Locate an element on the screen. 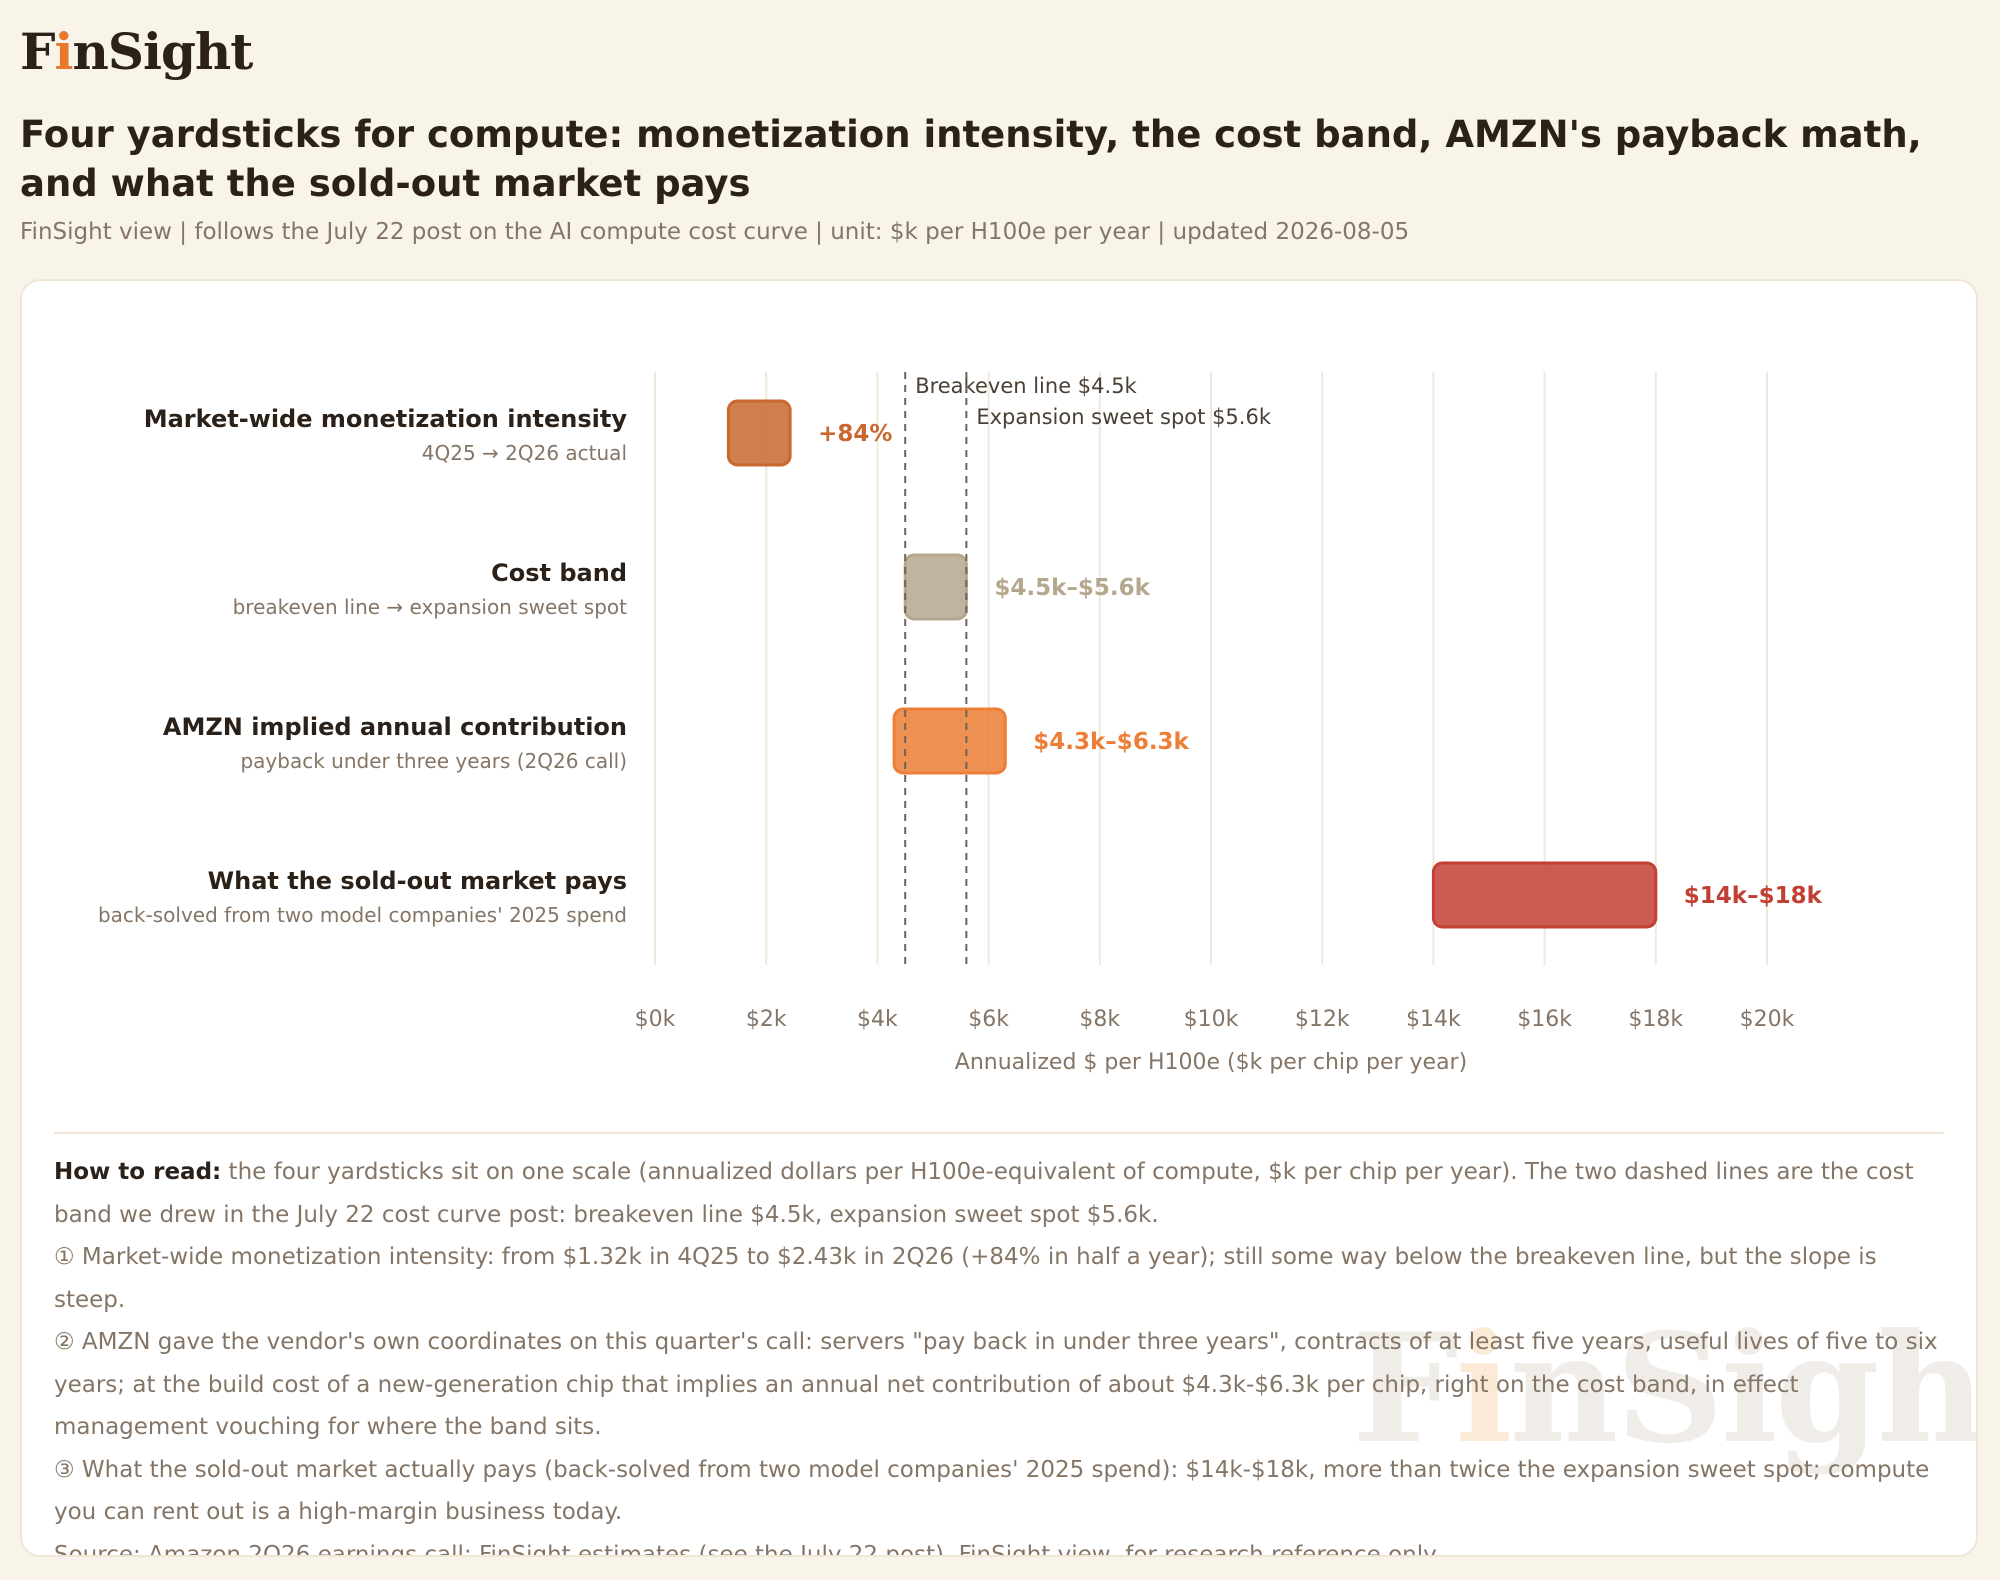 This screenshot has width=2000, height=1580. row-label: What the sold-out market pays is located at coordinates (417, 881).